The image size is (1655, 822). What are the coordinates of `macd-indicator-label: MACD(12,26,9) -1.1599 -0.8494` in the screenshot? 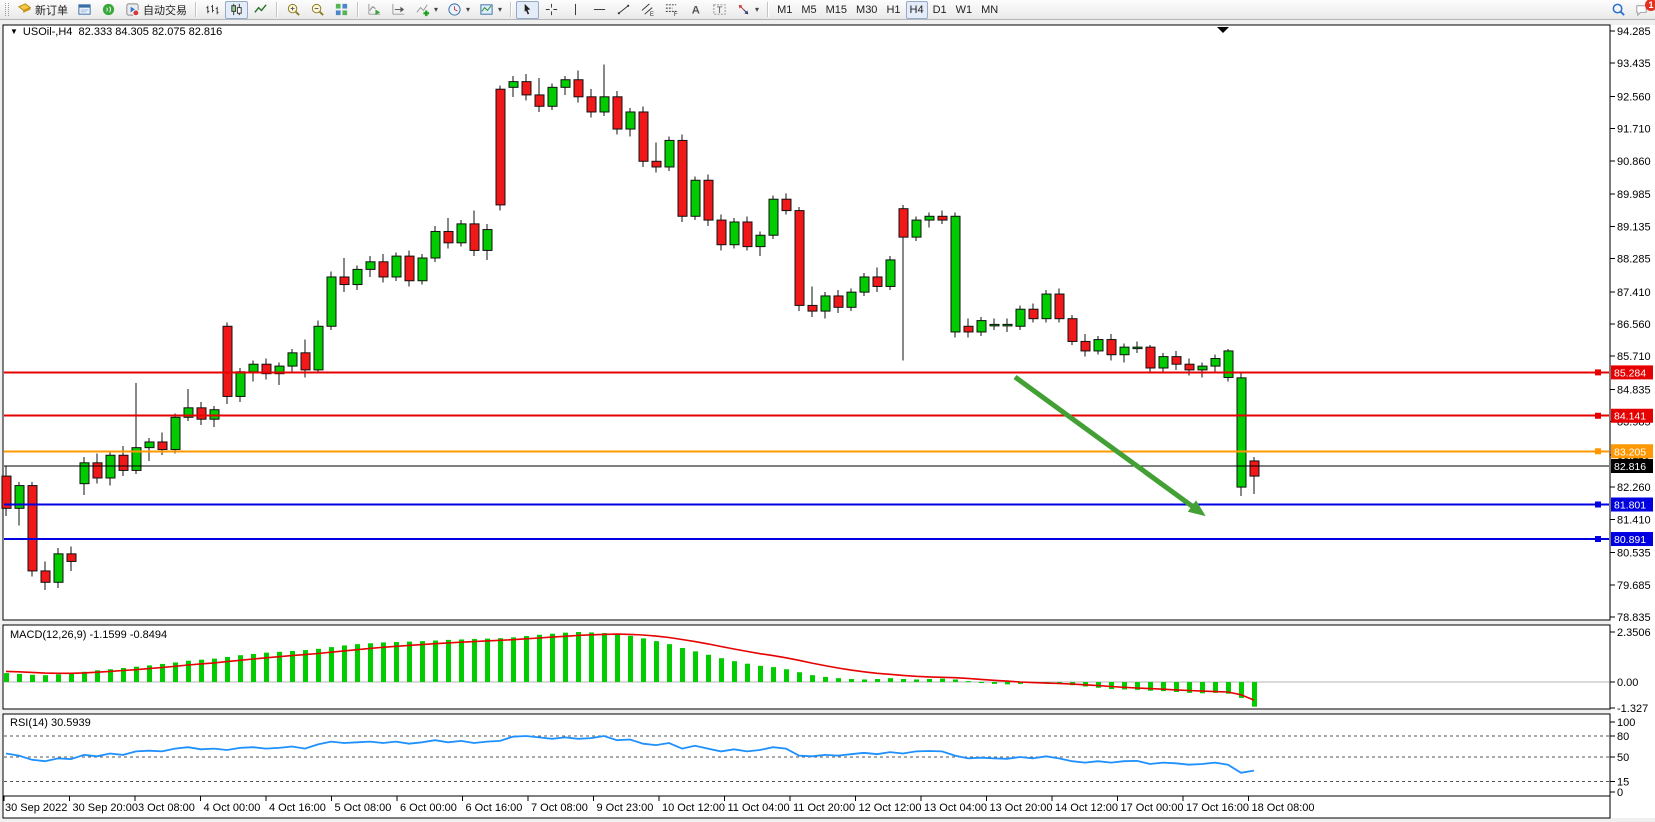 It's located at (89, 635).